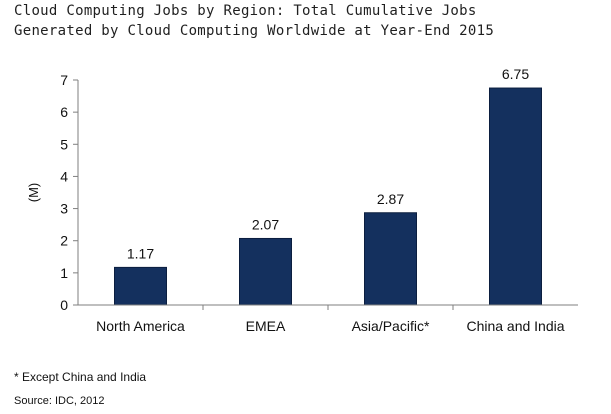 This screenshot has width=611, height=414. Describe the element at coordinates (64, 241) in the screenshot. I see `y-tick-label: 2` at that location.